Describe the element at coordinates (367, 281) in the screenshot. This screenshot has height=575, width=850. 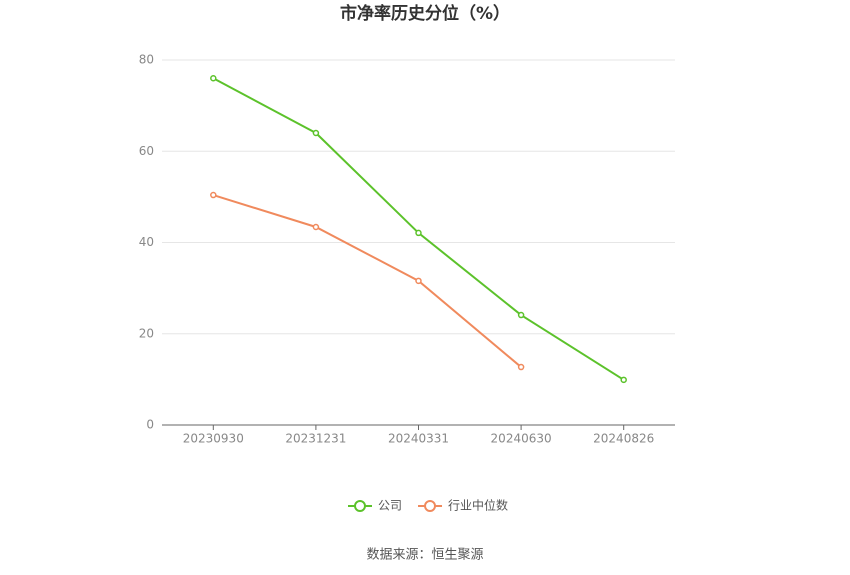
I see `series-line` at that location.